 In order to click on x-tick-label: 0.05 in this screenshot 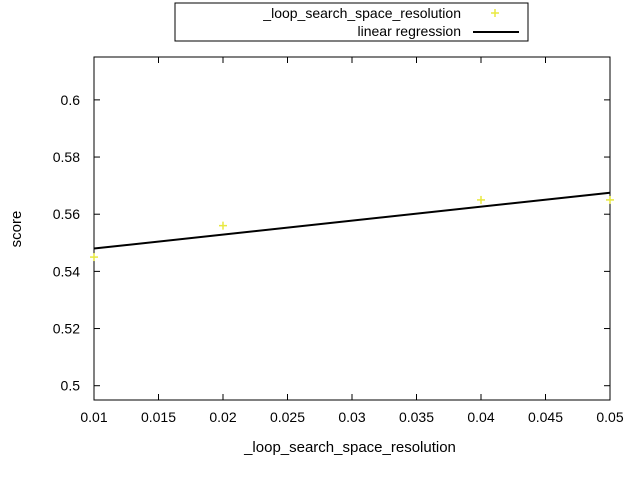, I will do `click(609, 417)`.